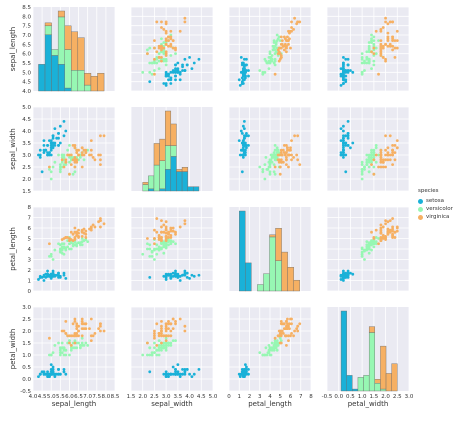  What do you see at coordinates (179, 170) in the screenshot?
I see `hist-bar-virginica` at bounding box center [179, 170].